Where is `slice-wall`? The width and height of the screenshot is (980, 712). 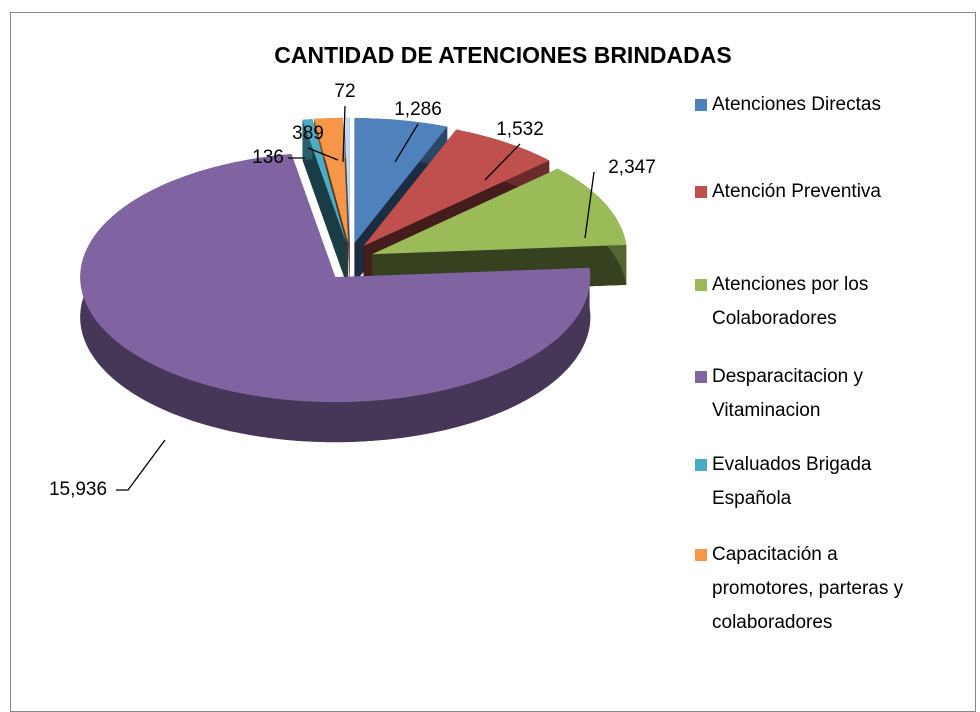 slice-wall is located at coordinates (347, 200).